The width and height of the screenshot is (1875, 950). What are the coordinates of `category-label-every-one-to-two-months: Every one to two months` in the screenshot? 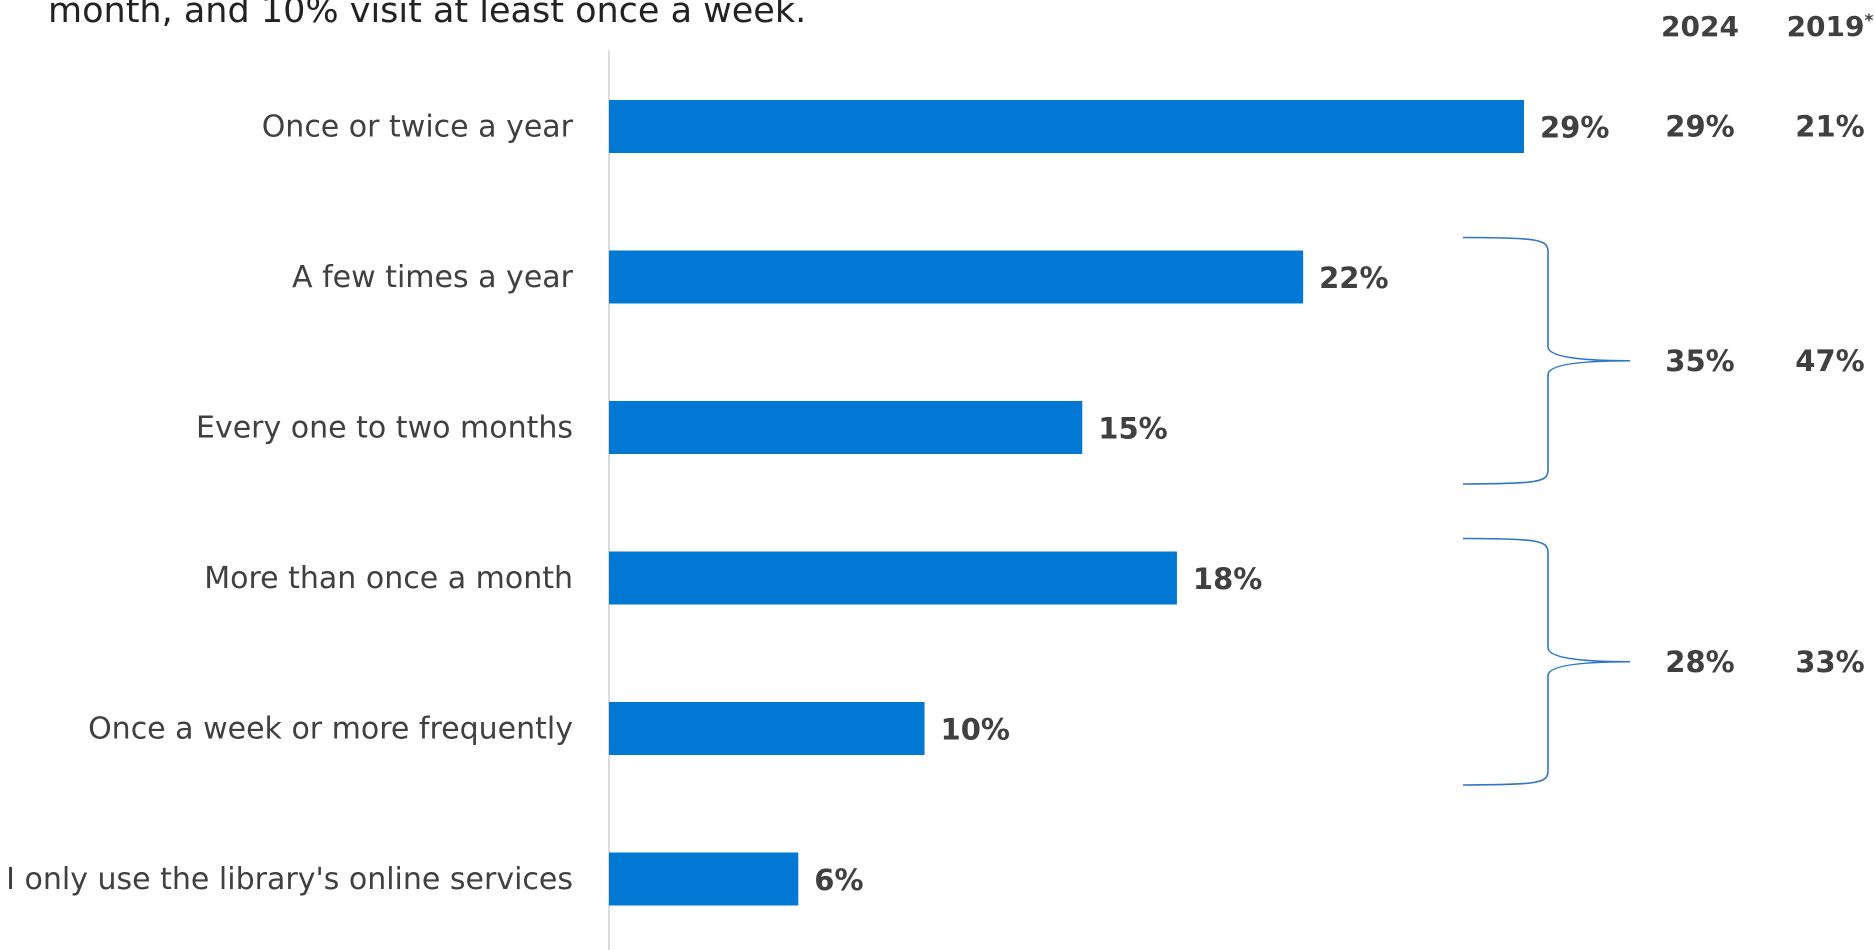 It's located at (384, 428).